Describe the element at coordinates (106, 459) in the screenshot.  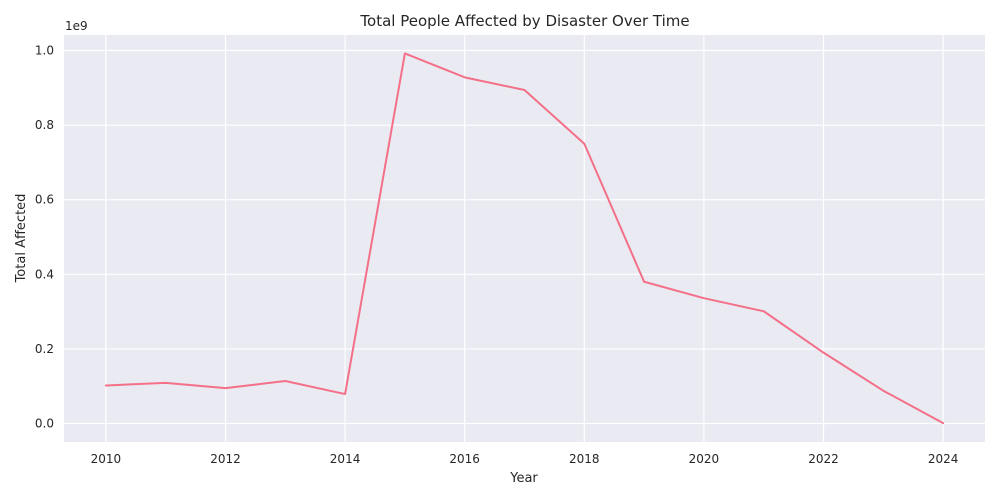
I see `x-tick-label: 2010` at that location.